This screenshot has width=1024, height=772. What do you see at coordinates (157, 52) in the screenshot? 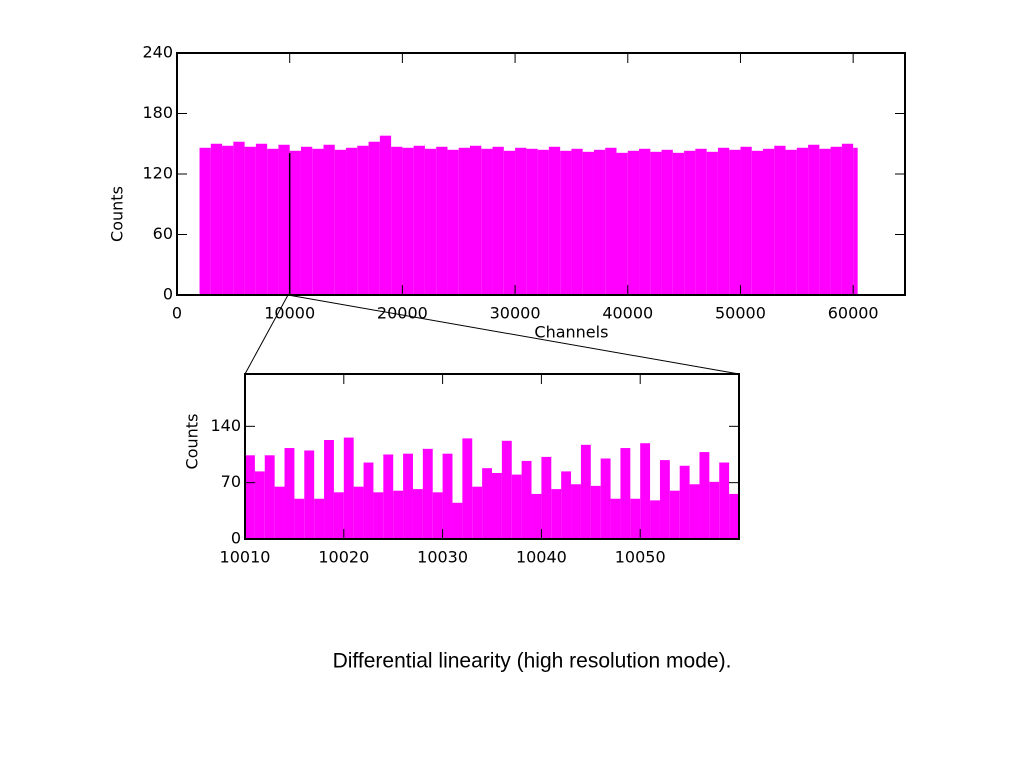
I see `y-tick-label: 240` at bounding box center [157, 52].